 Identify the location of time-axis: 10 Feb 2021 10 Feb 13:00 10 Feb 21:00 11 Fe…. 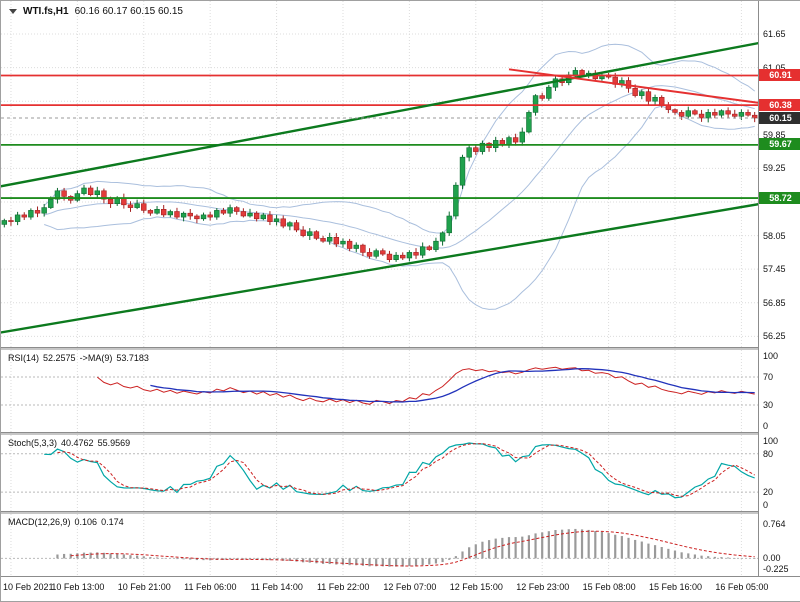
(400, 588).